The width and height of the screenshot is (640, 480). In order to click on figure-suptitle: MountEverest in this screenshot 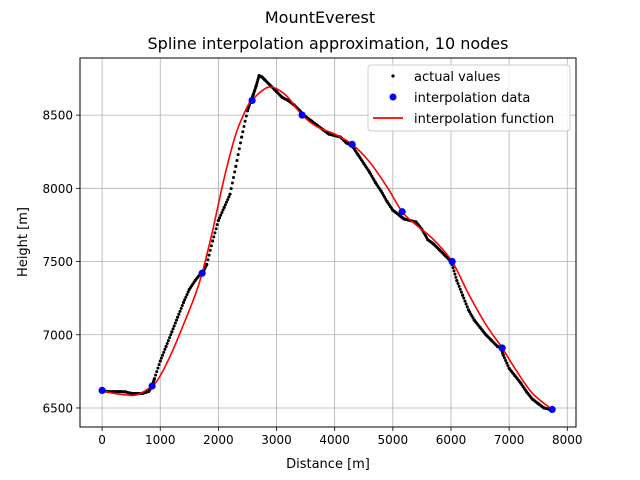, I will do `click(320, 17)`.